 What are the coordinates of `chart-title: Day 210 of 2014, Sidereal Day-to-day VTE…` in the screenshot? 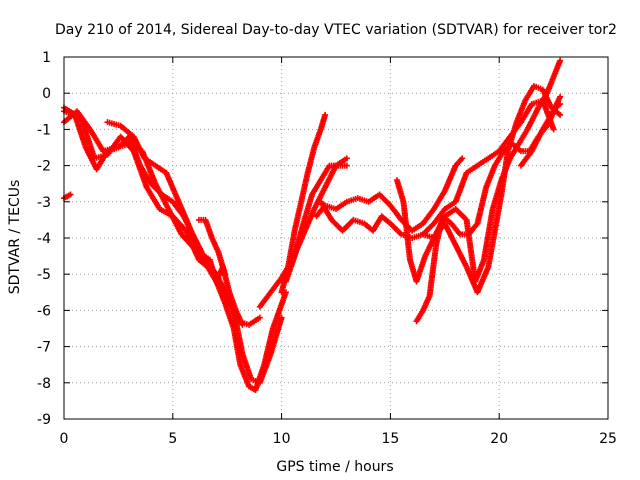 It's located at (336, 30).